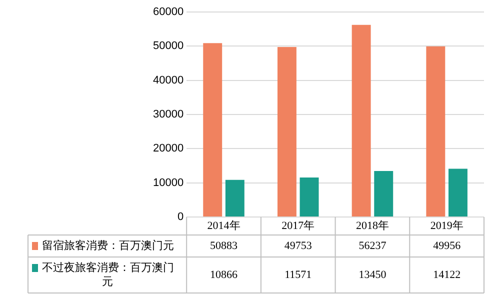 The height and width of the screenshot is (297, 490). I want to click on y-tick-label: 60000, so click(168, 12).